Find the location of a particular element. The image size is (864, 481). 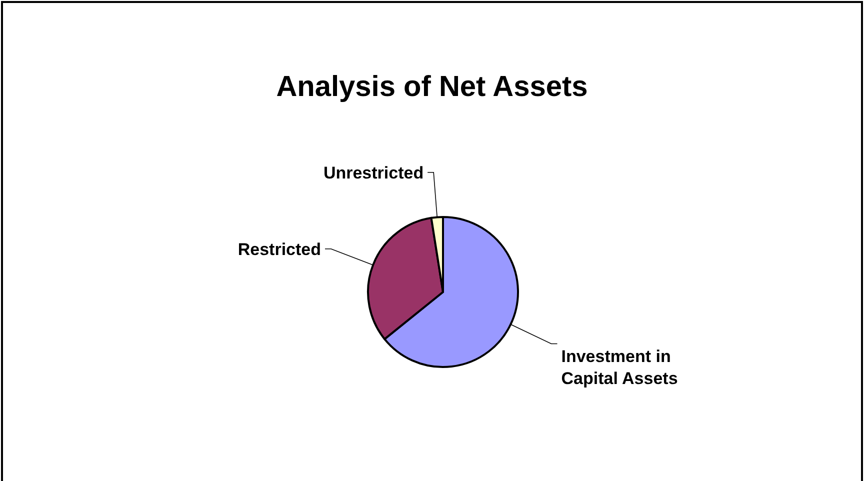

slice-label: Unrestricted is located at coordinates (373, 172).